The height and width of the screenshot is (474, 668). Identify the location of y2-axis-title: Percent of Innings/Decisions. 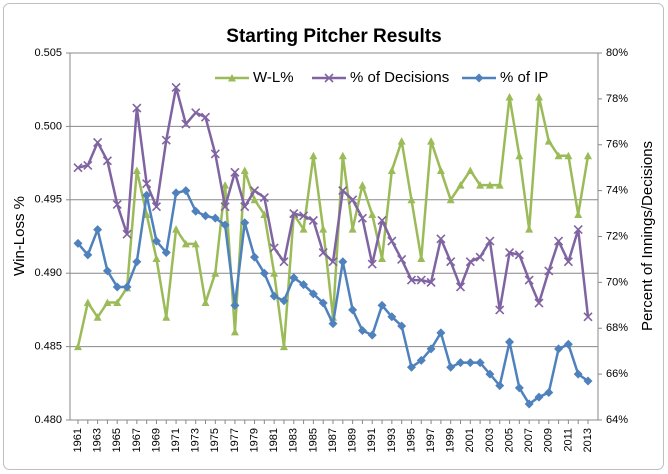
(647, 236).